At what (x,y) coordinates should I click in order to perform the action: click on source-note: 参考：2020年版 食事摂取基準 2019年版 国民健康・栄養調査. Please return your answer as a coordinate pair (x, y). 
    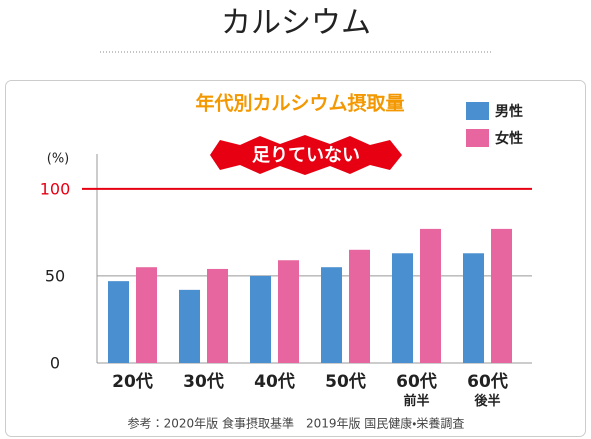
    Looking at the image, I should click on (296, 423).